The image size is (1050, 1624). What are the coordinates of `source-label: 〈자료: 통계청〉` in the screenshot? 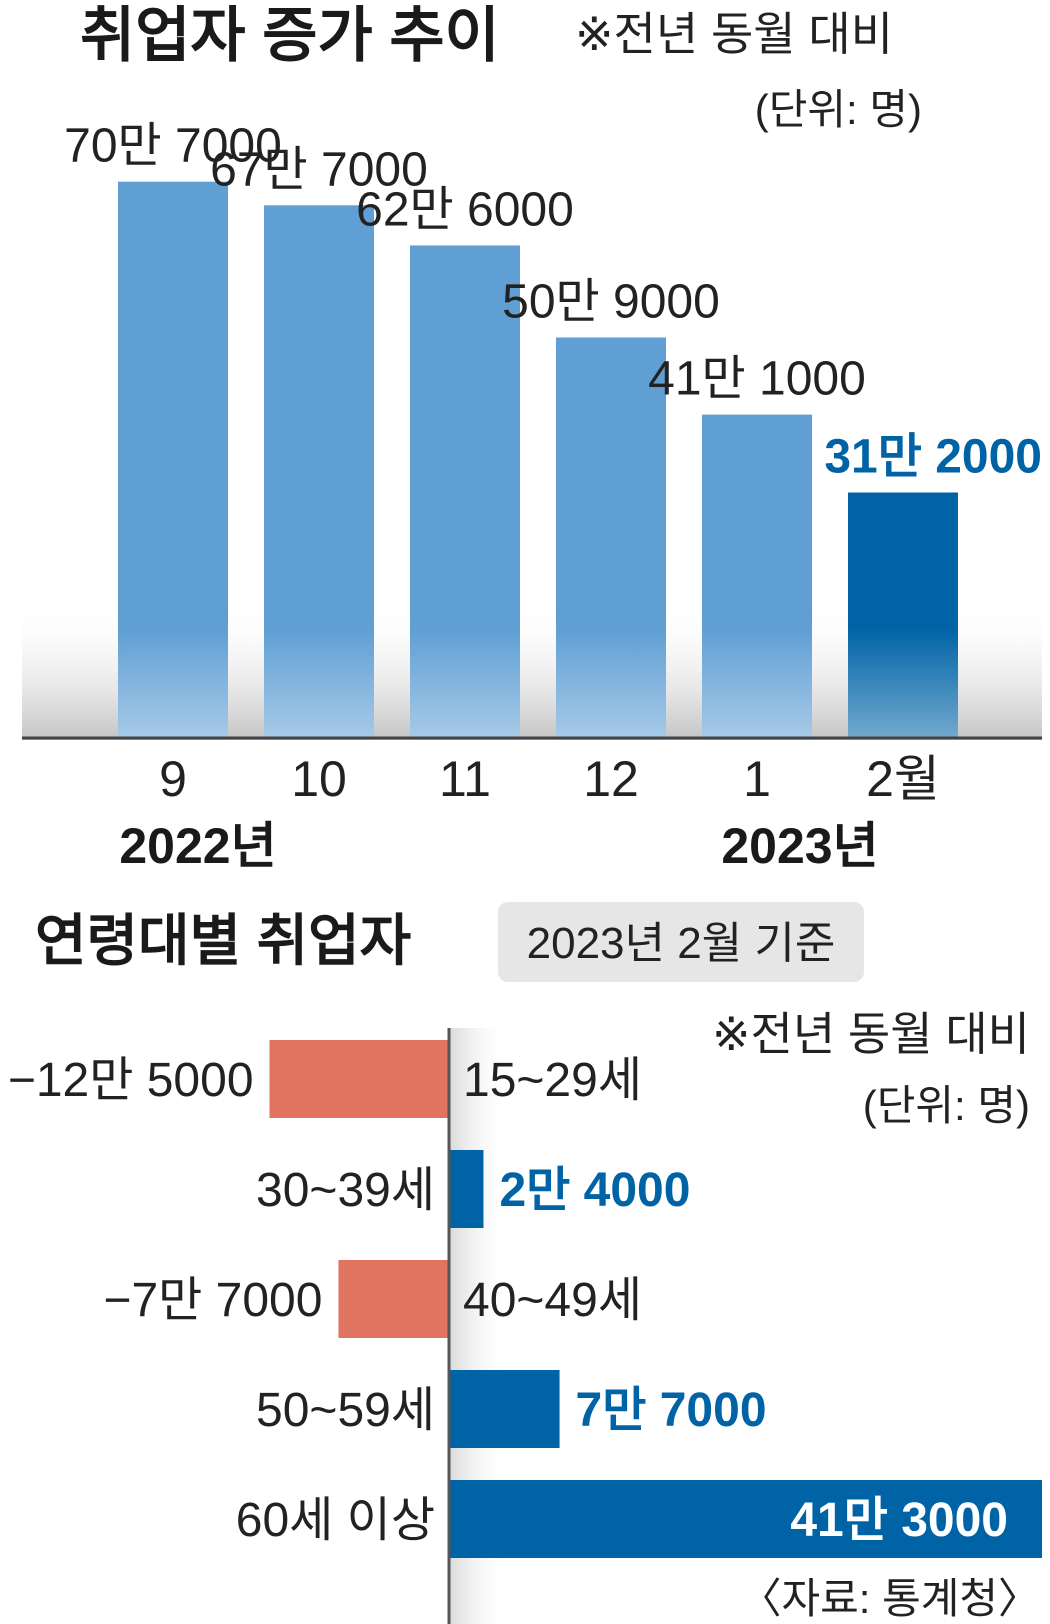 It's located at (889, 1598).